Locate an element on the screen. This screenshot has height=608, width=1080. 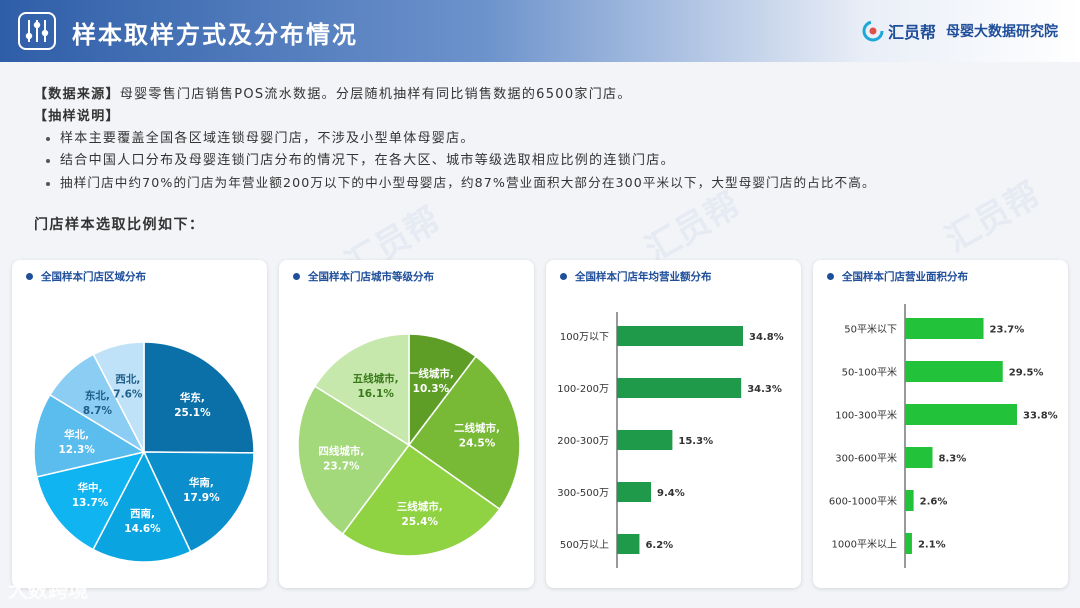
category-label: 500万以上 is located at coordinates (584, 545).